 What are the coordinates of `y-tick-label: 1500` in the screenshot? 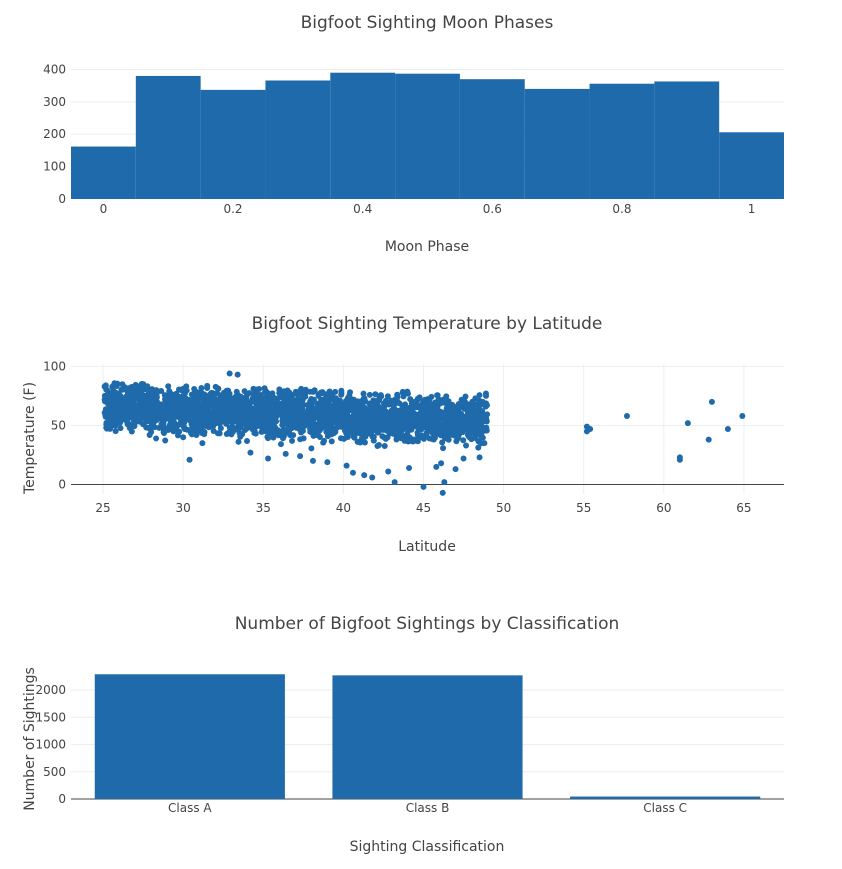 It's located at (50, 717).